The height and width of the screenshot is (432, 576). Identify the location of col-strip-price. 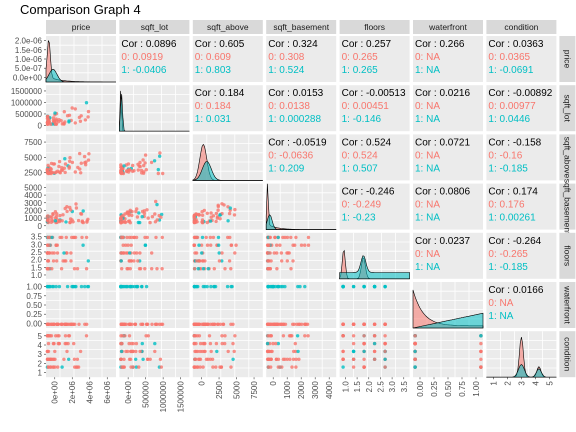
(81, 27).